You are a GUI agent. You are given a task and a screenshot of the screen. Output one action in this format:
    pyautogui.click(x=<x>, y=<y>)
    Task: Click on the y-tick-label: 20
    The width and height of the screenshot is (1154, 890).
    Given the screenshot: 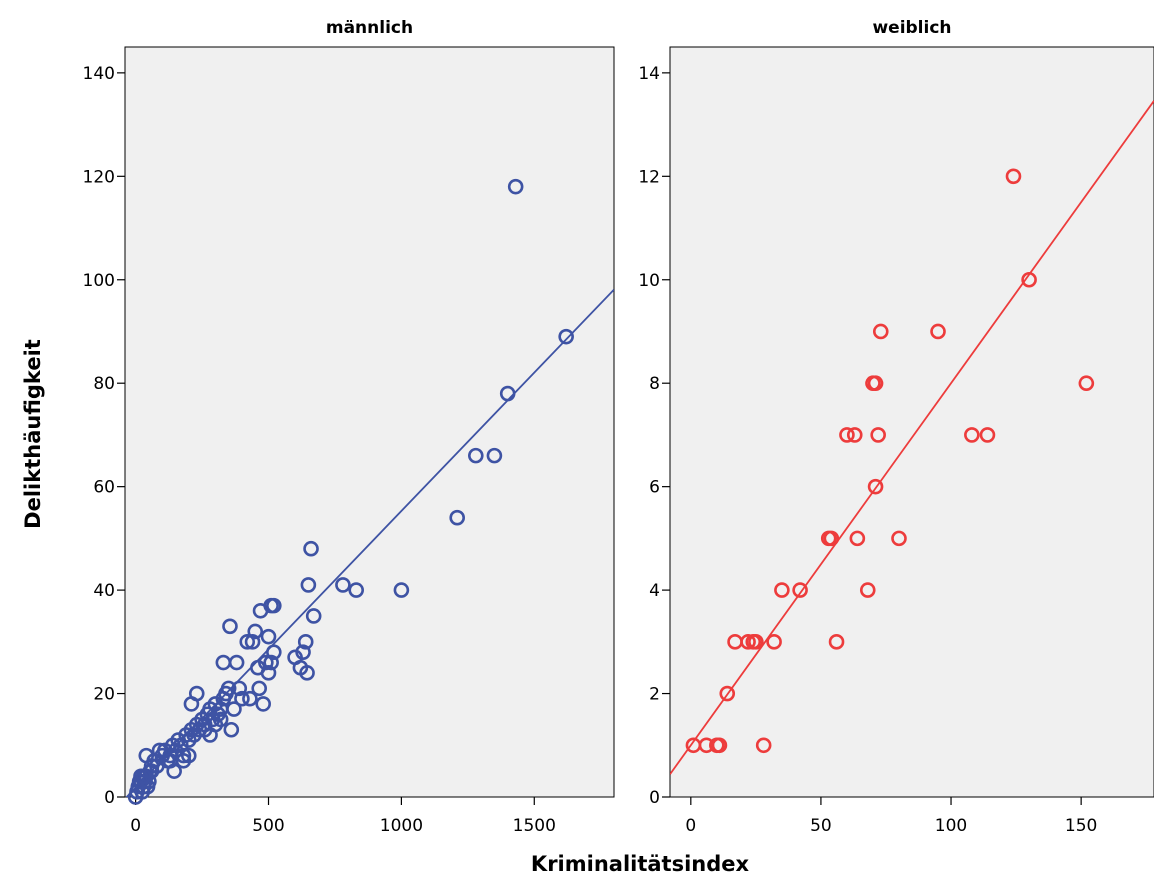 What is the action you would take?
    pyautogui.click(x=104, y=695)
    